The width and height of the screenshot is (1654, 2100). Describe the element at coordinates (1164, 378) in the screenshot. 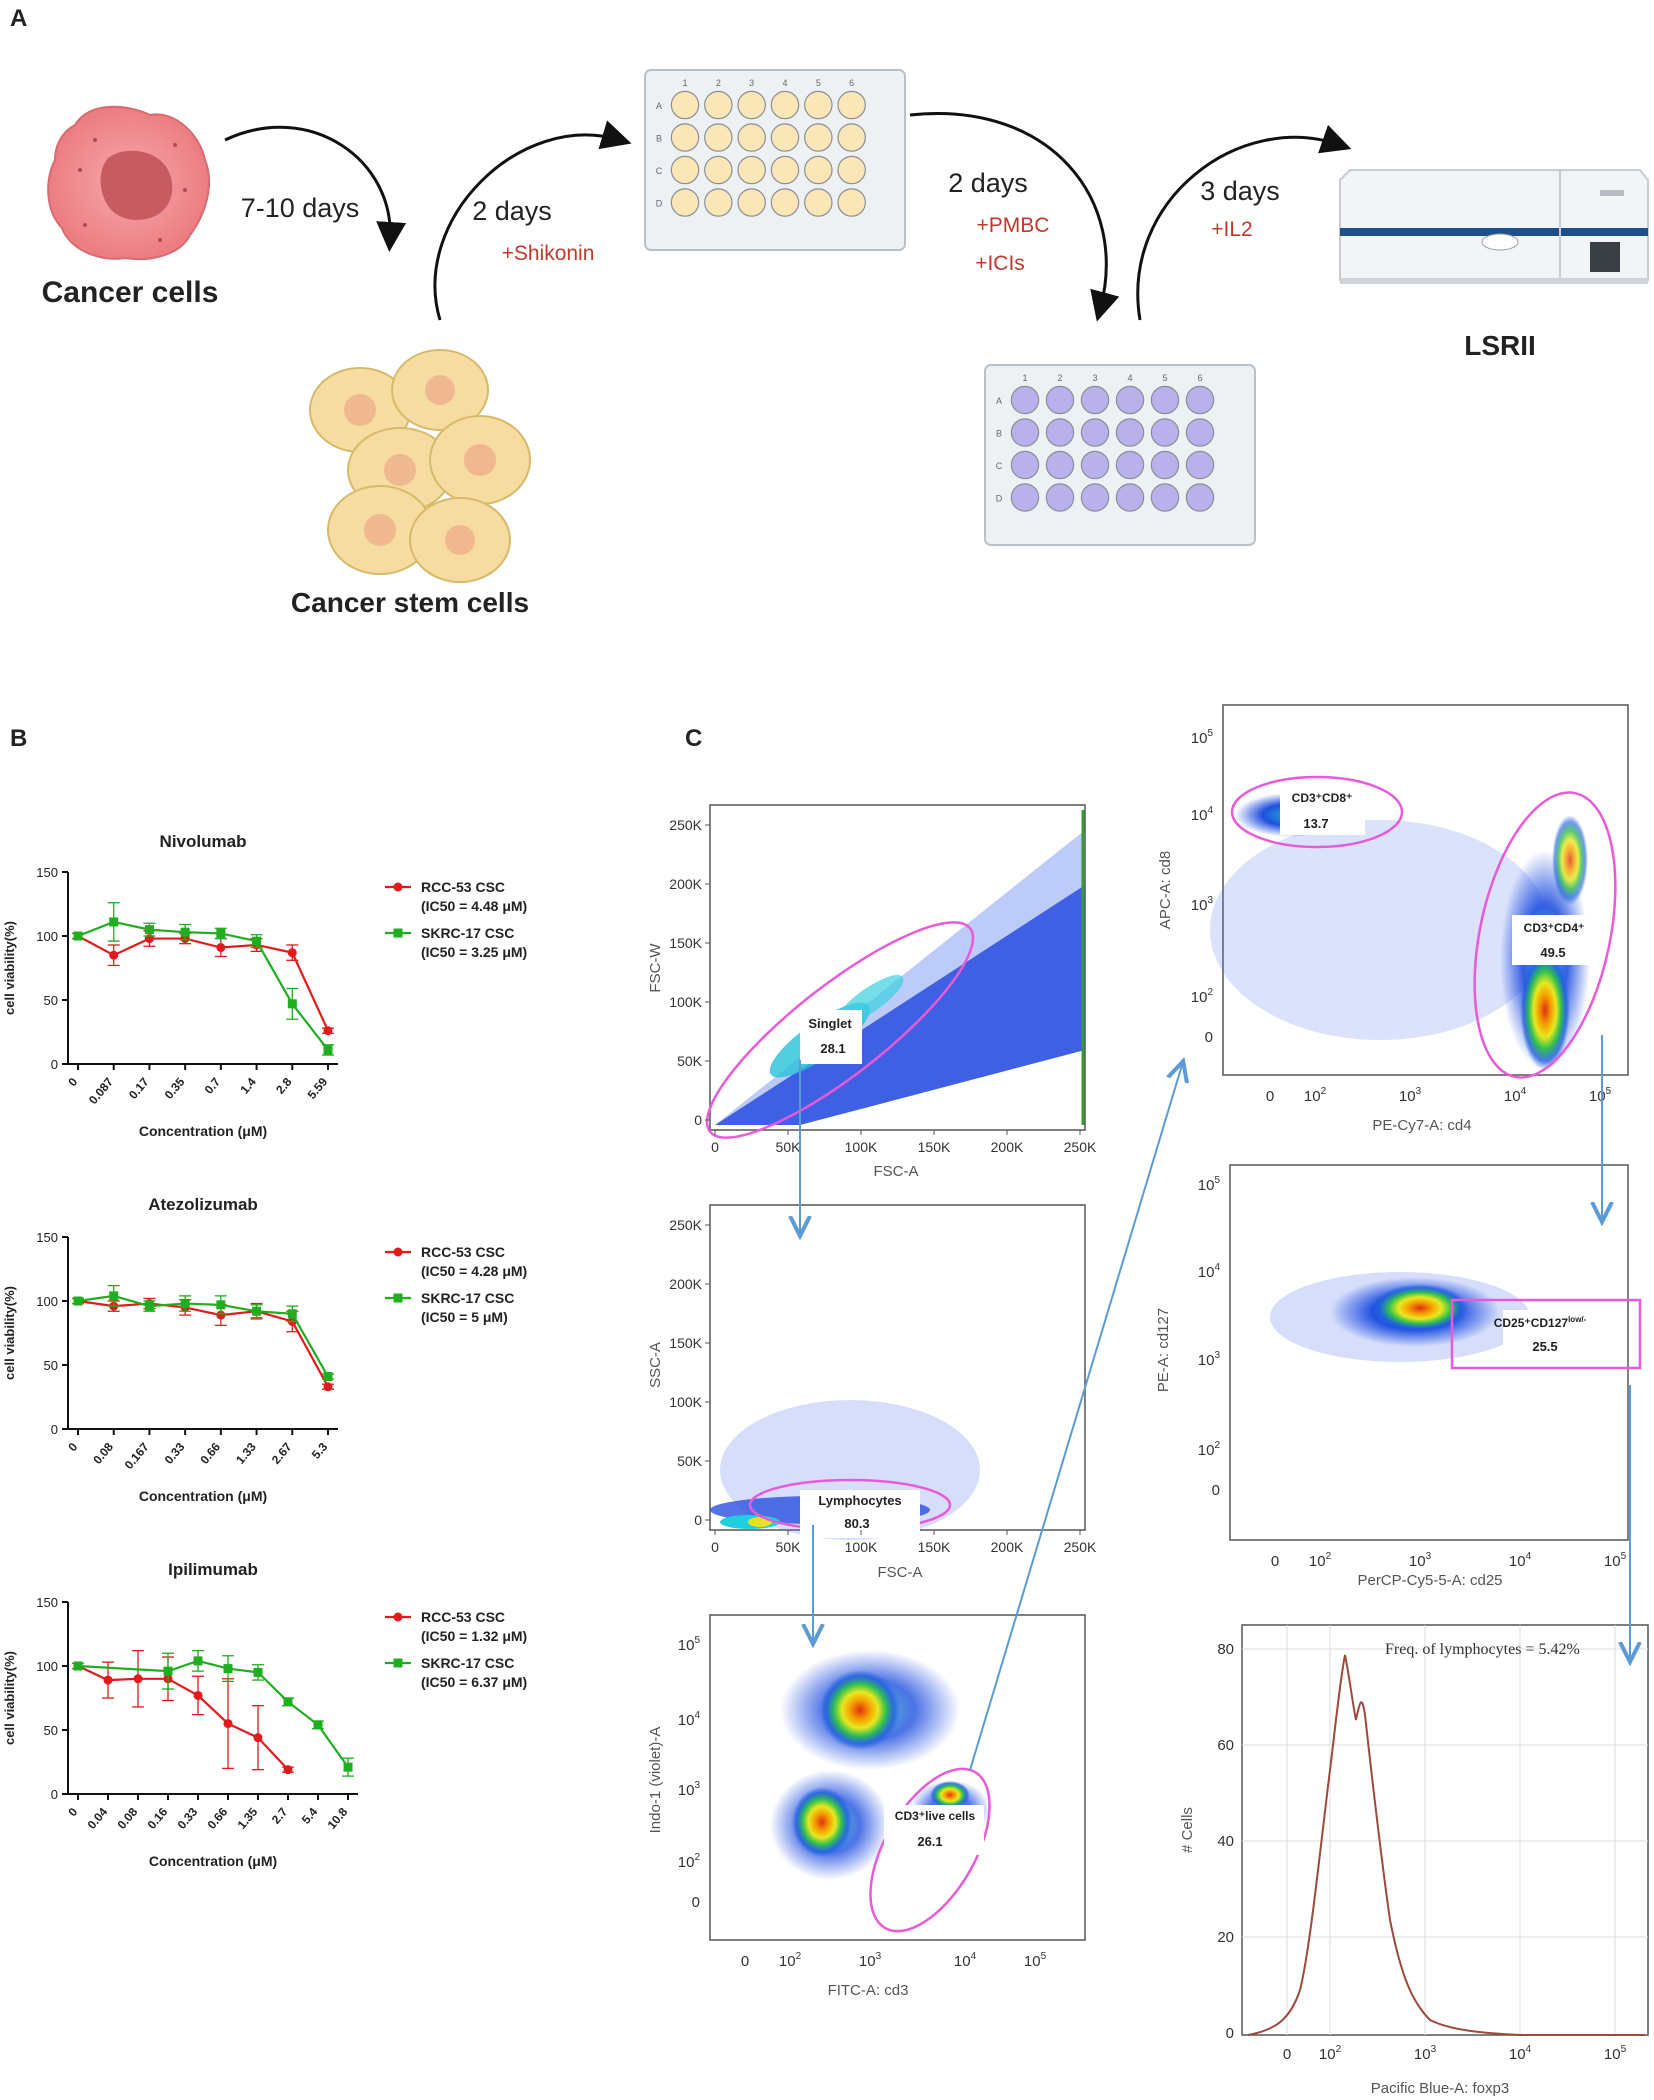

I see `plate-col-label: 5` at that location.